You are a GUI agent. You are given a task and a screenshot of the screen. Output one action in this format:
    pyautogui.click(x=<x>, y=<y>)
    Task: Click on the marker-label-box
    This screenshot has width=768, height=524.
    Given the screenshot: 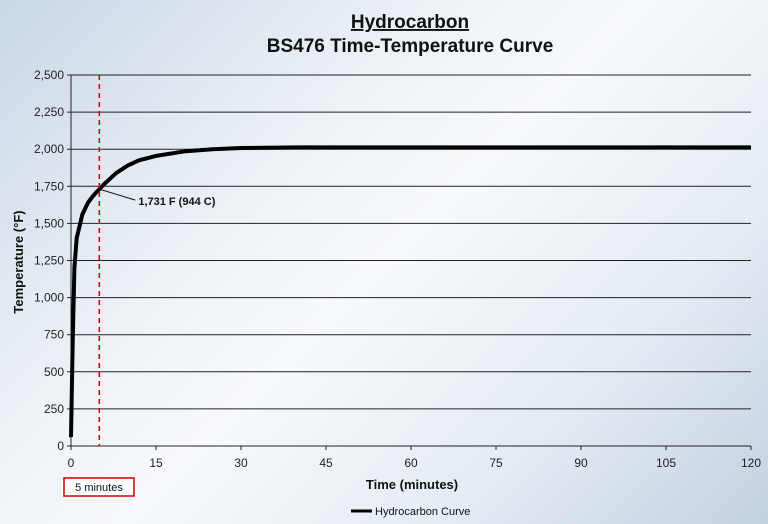 What is the action you would take?
    pyautogui.click(x=99, y=487)
    